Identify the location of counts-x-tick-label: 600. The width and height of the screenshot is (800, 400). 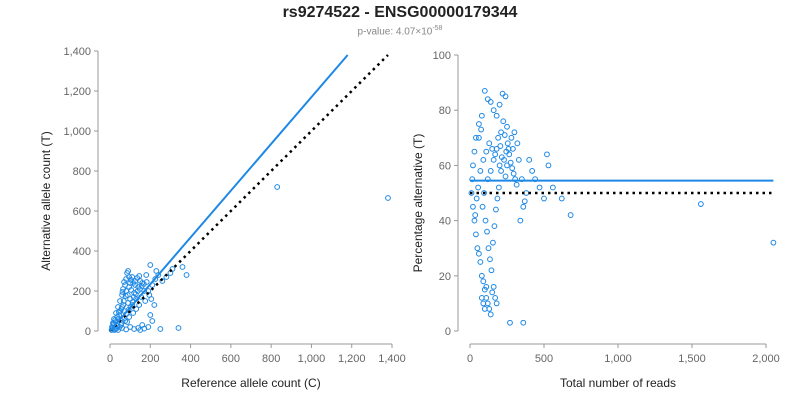
(231, 359).